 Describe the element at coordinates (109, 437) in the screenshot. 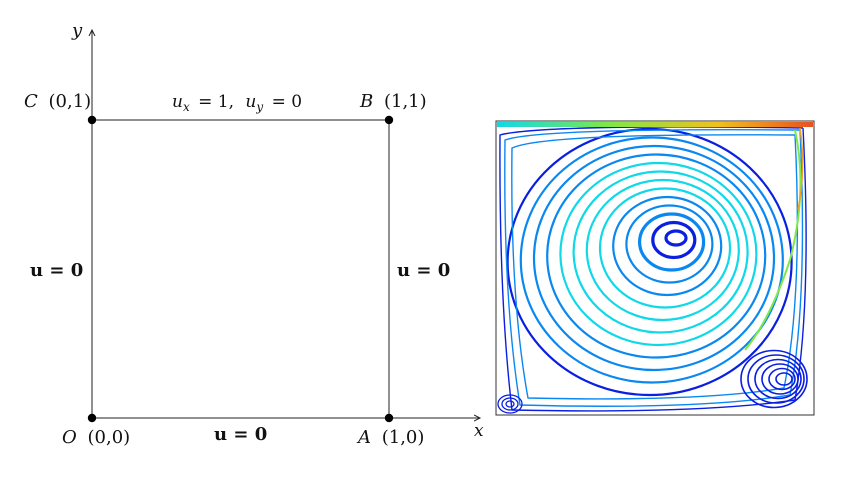

I see `corner-o-coords: (0,0)` at that location.